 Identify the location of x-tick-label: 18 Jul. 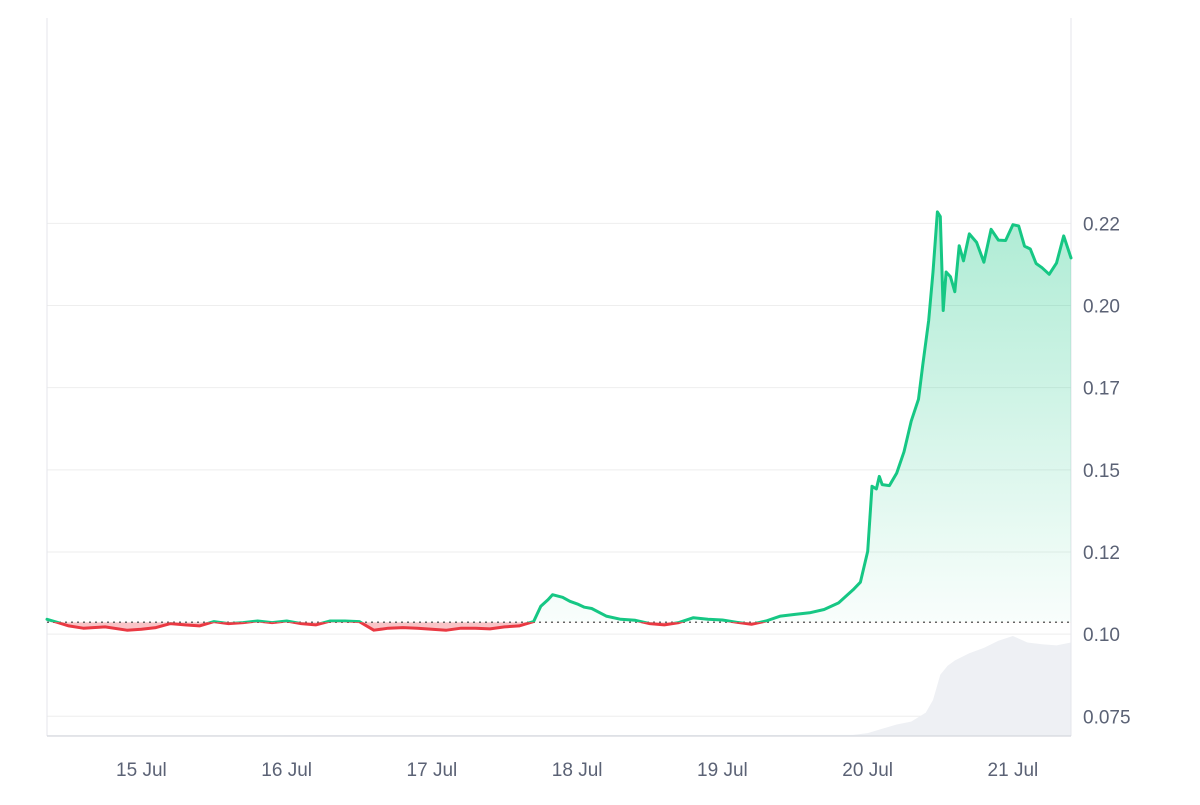
(577, 770).